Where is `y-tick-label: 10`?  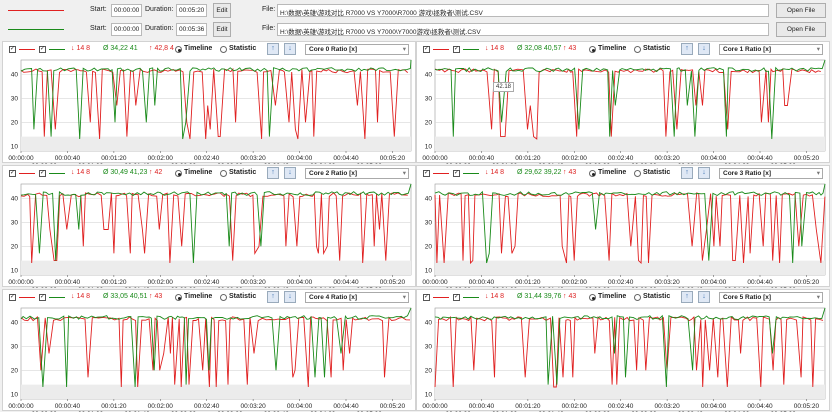 y-tick-label: 10 is located at coordinates (15, 146).